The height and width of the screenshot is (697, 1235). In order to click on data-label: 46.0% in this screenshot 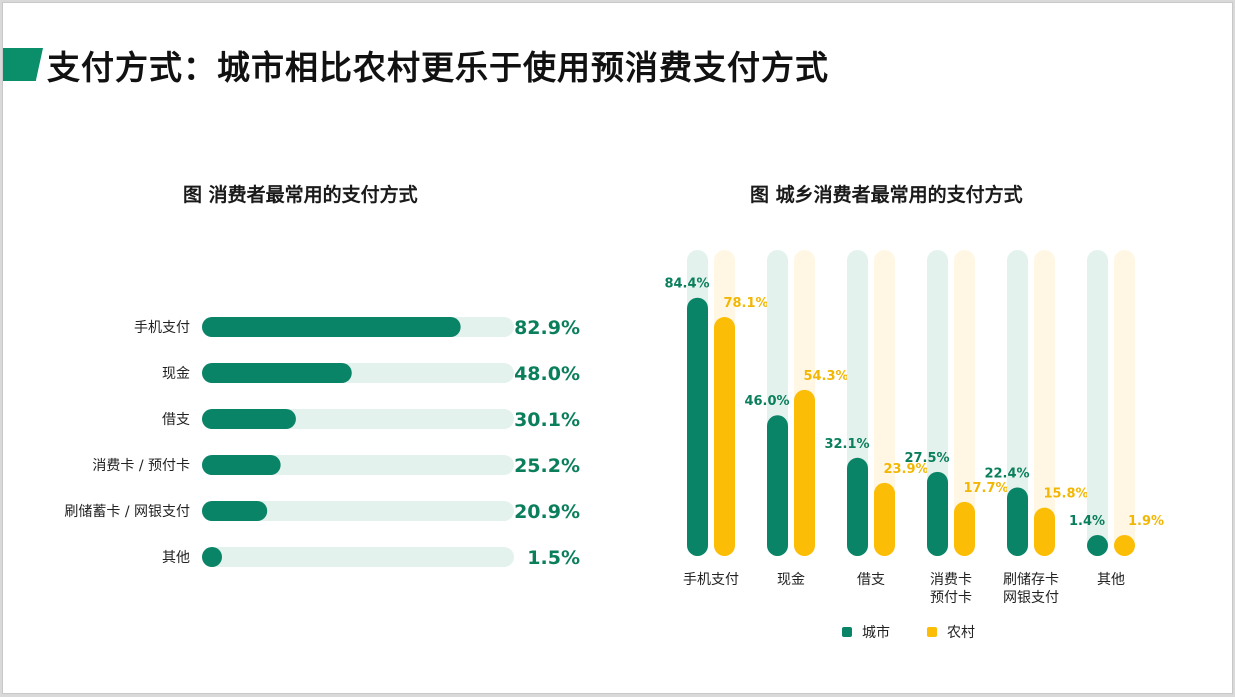, I will do `click(766, 401)`.